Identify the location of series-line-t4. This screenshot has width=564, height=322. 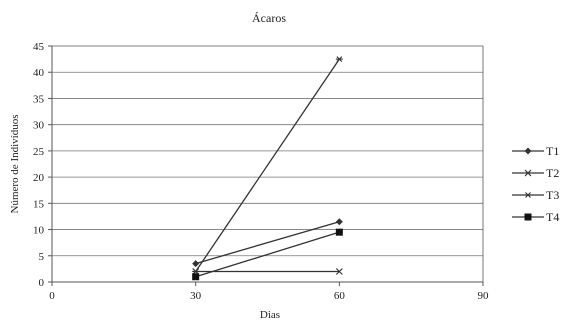
(267, 254).